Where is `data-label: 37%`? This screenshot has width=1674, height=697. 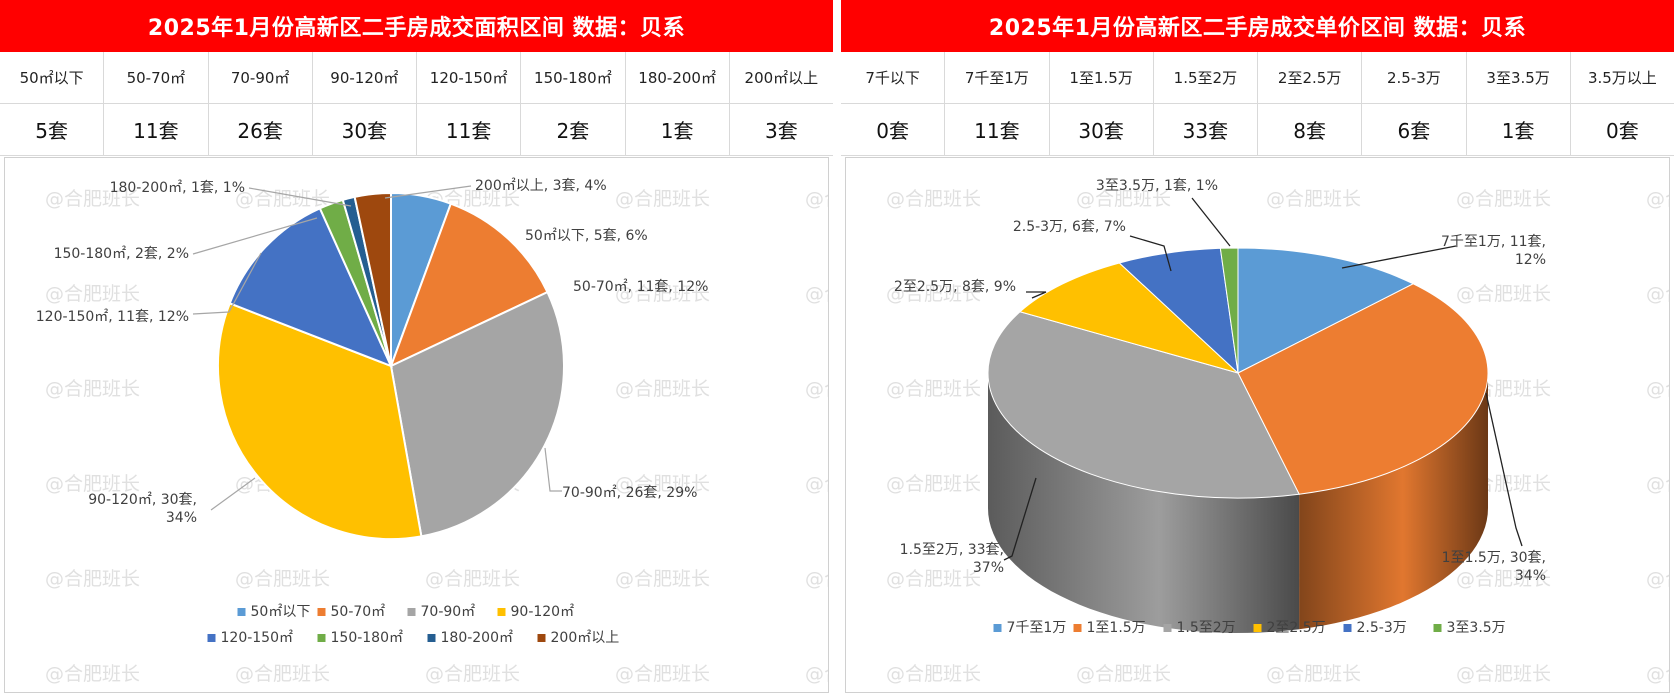 data-label: 37% is located at coordinates (988, 568).